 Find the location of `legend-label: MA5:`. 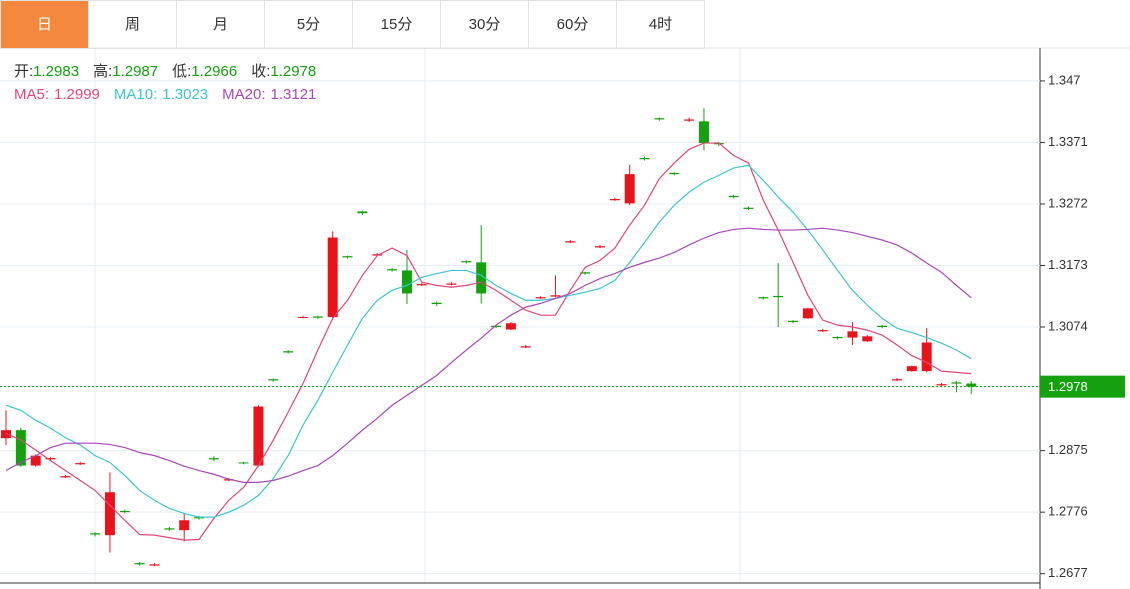

legend-label: MA5: is located at coordinates (32, 94).